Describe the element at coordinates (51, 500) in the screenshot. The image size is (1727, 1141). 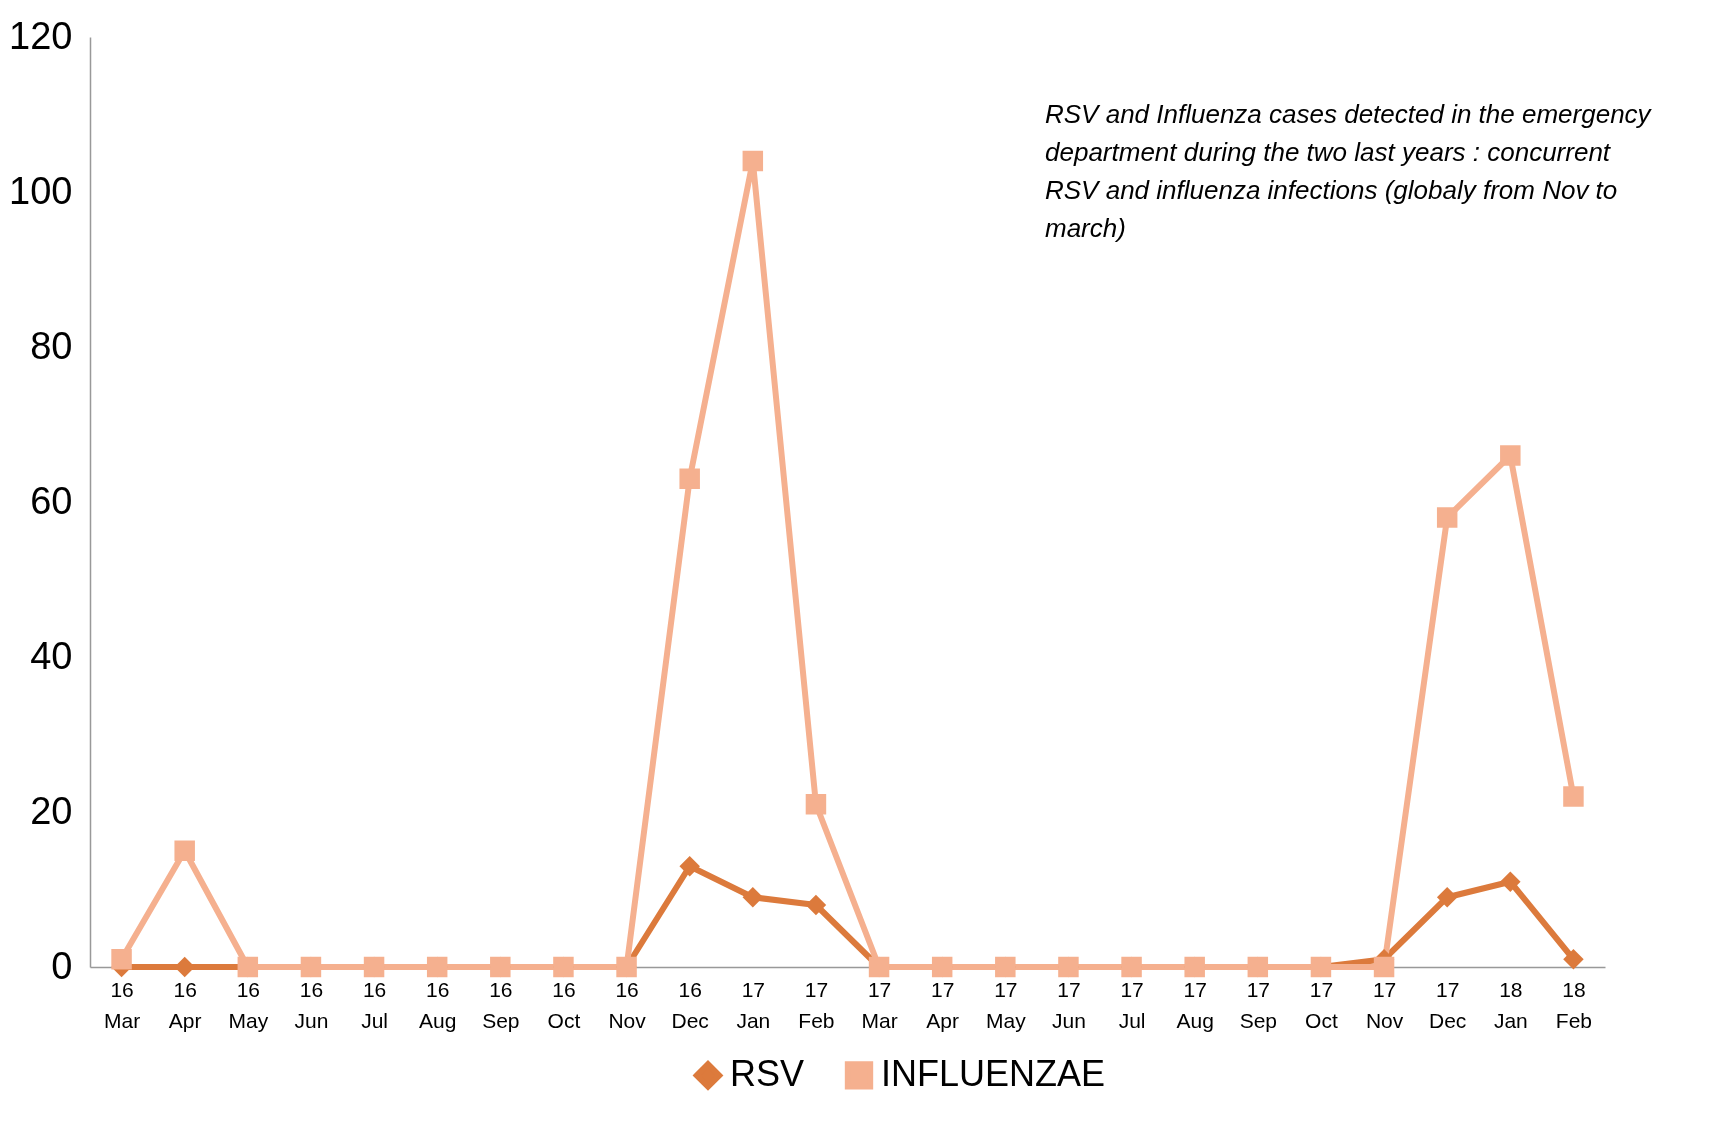
I see `y-tick-label: 60` at that location.